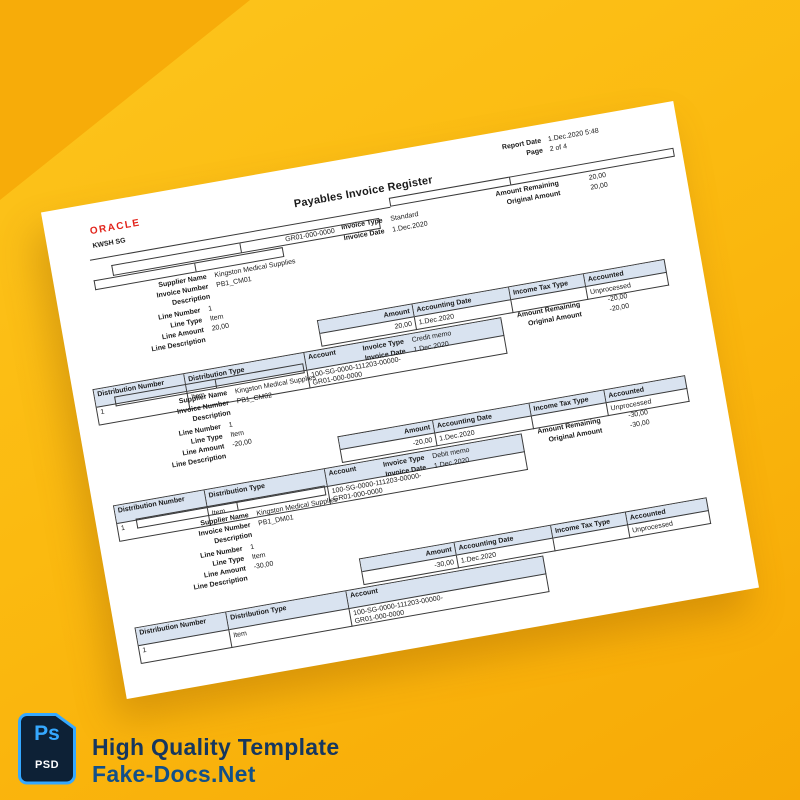 Image resolution: width=800 pixels, height=800 pixels. I want to click on caption-line1: High Quality Template, so click(216, 747).